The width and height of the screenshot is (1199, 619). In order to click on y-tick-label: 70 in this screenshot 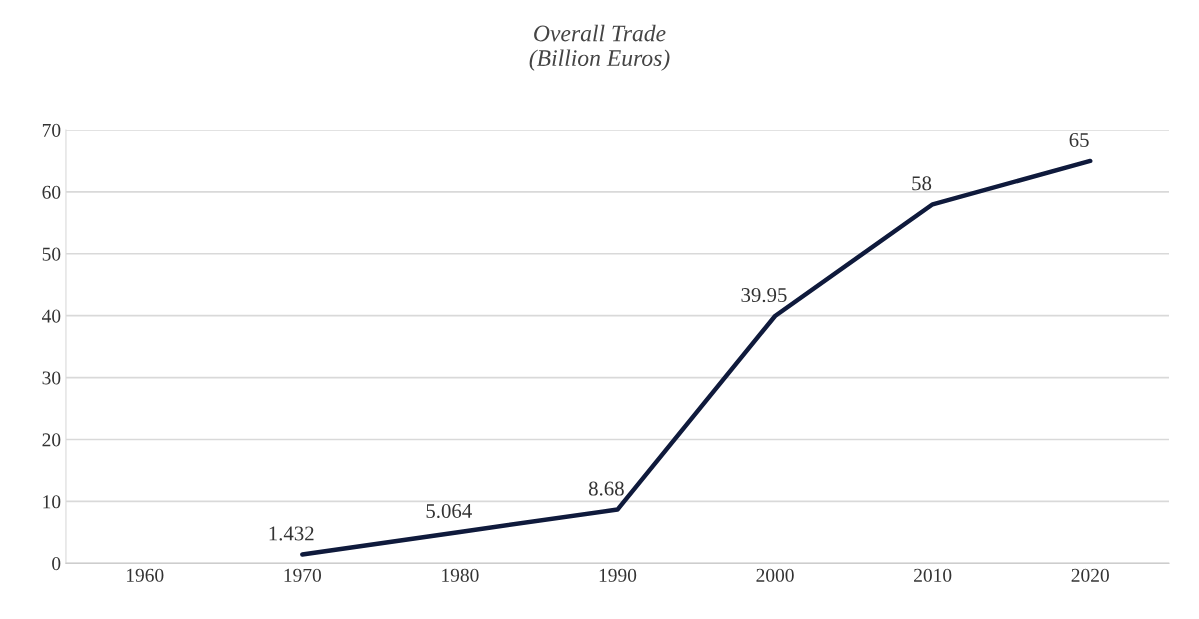, I will do `click(51, 130)`.